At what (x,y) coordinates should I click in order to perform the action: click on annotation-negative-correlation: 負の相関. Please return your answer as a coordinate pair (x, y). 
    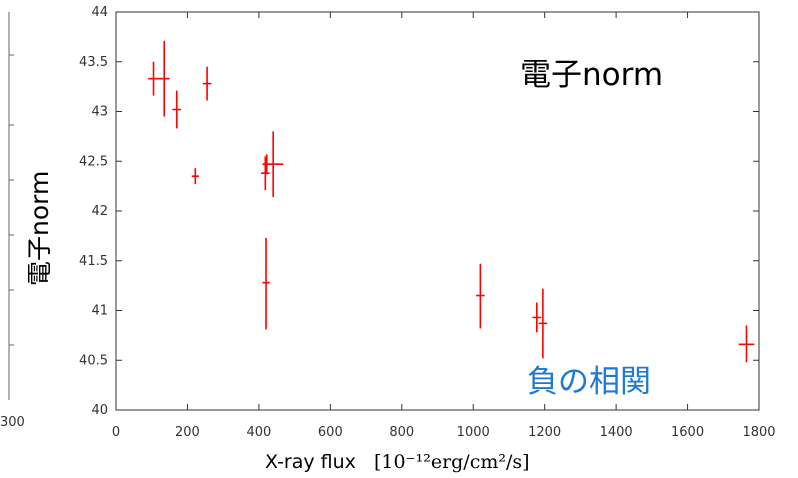
    Looking at the image, I should click on (589, 382).